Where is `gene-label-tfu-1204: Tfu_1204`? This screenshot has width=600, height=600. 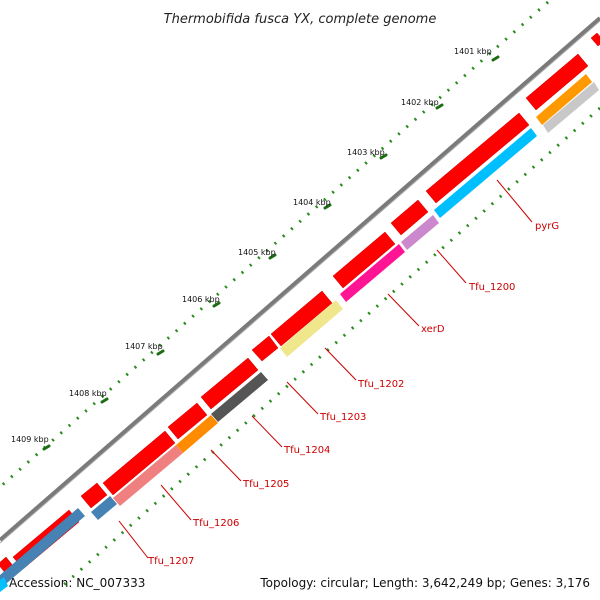 gene-label-tfu-1204: Tfu_1204 is located at coordinates (306, 450).